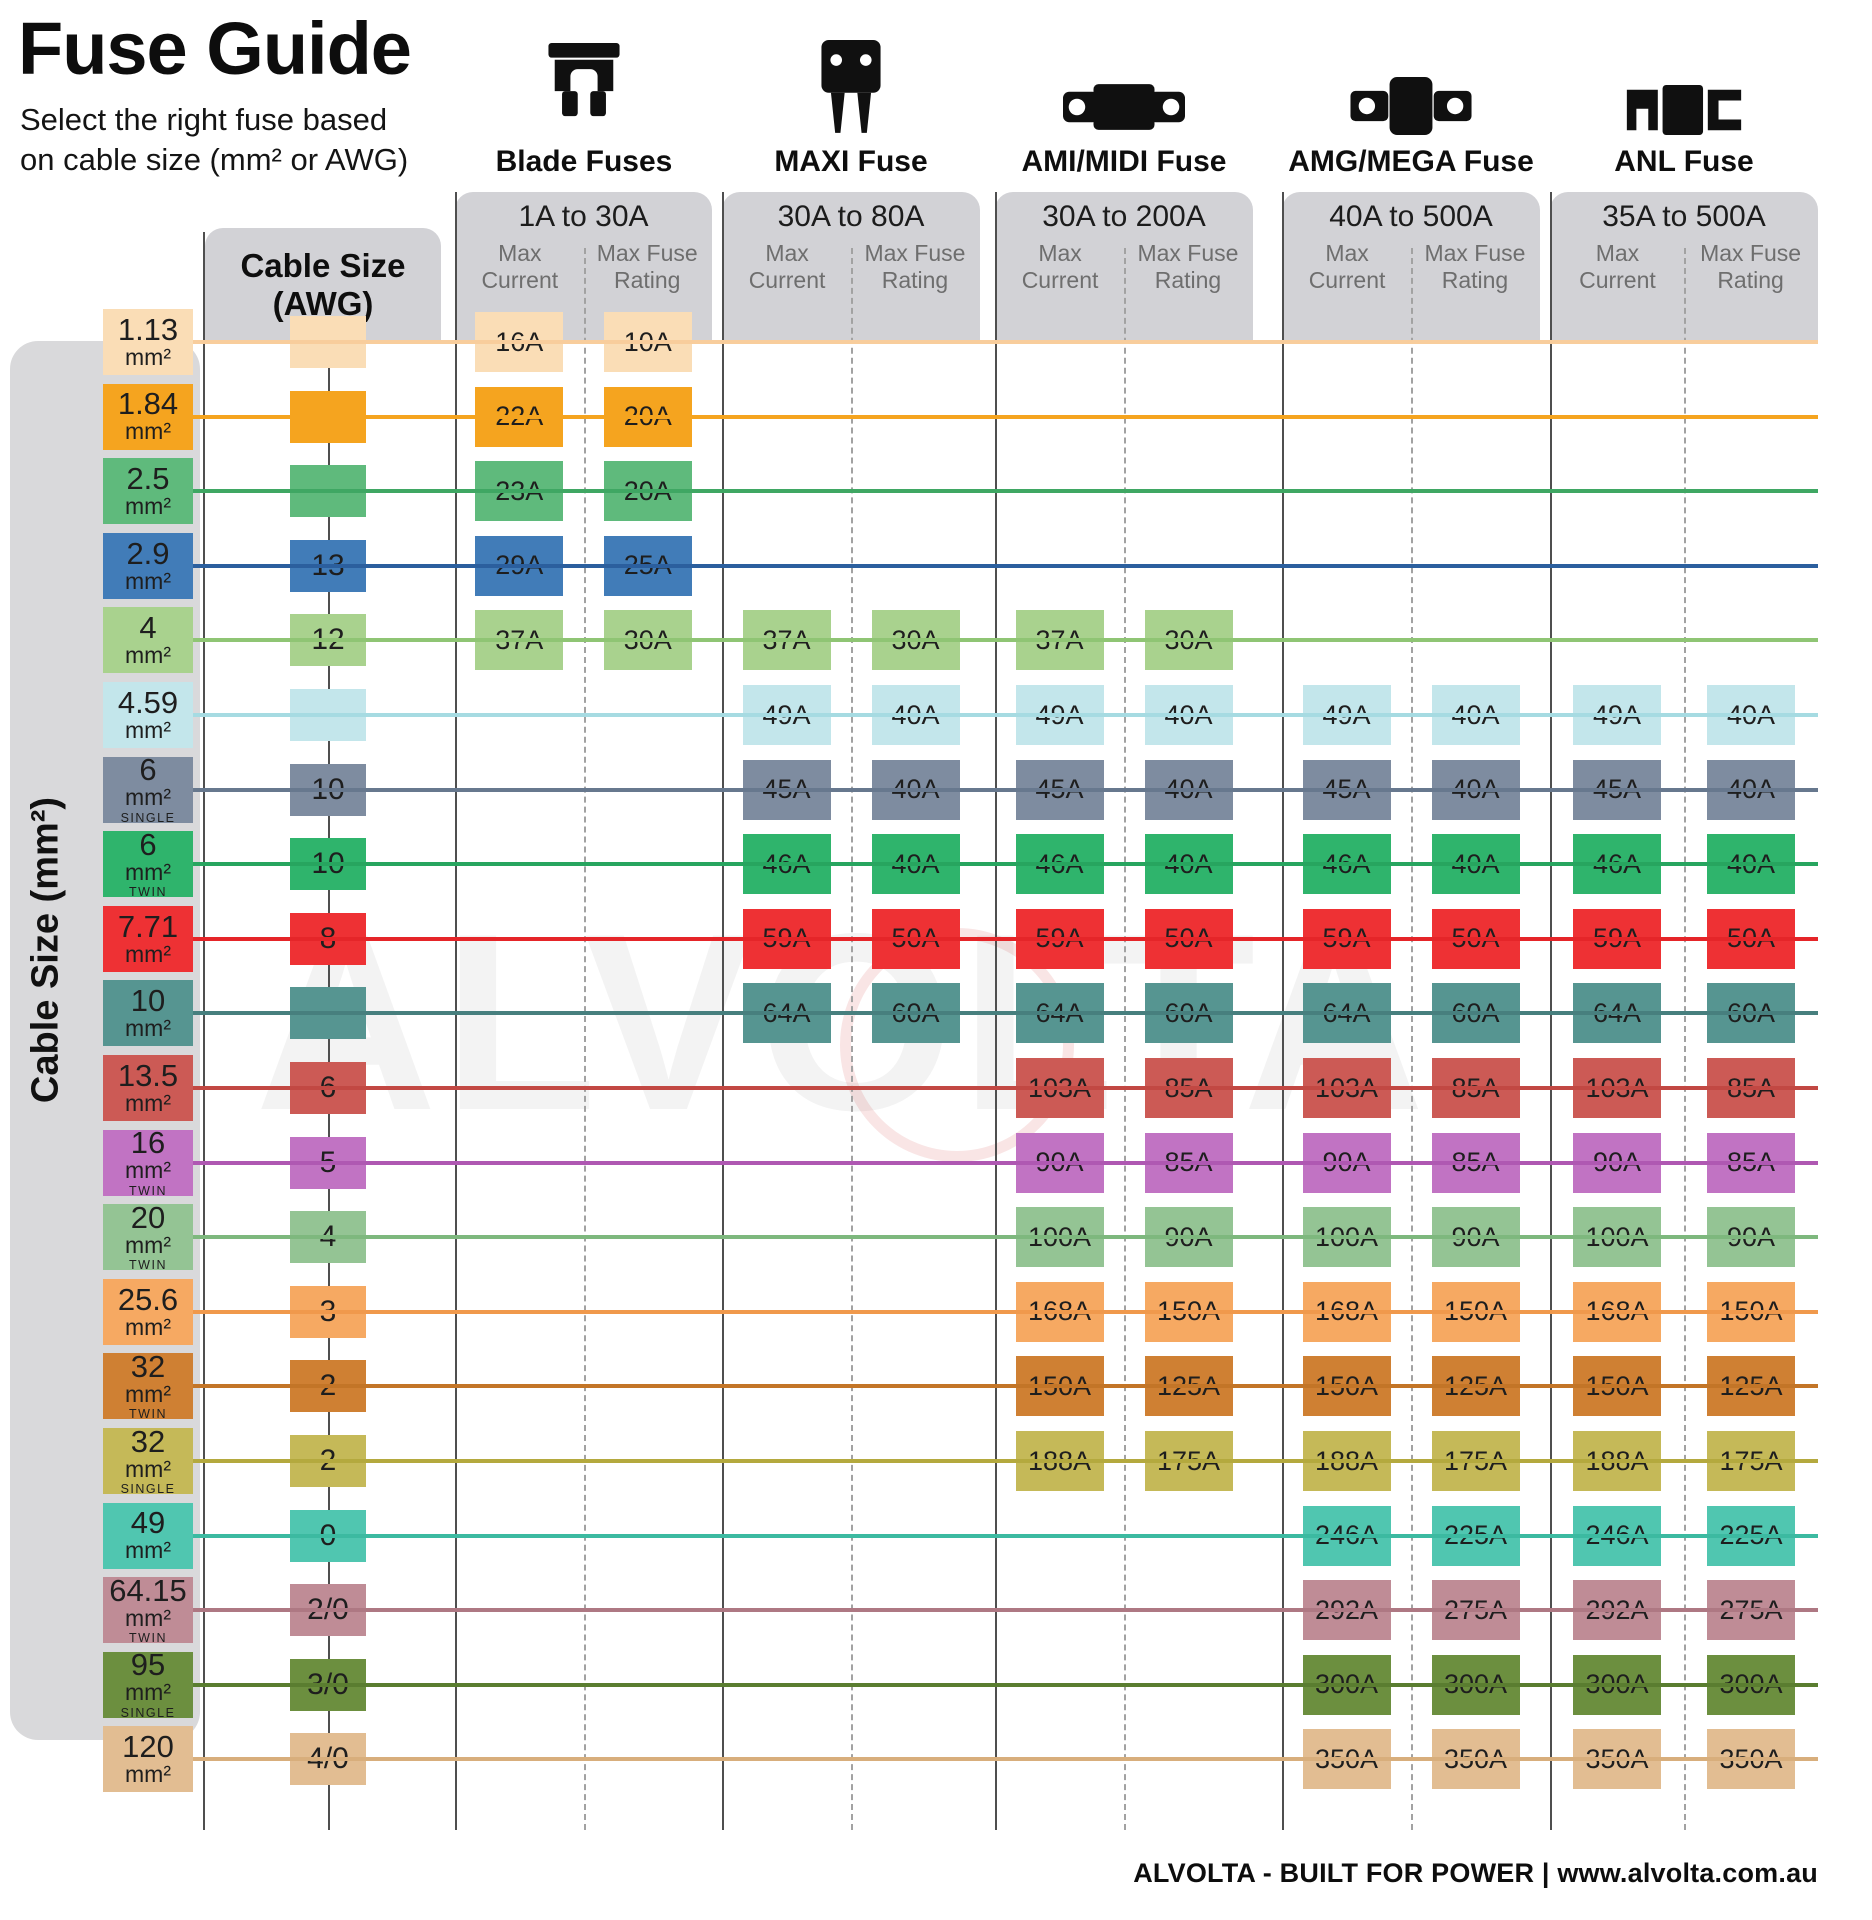  What do you see at coordinates (584, 87) in the screenshot?
I see `blade-fuse-icon` at bounding box center [584, 87].